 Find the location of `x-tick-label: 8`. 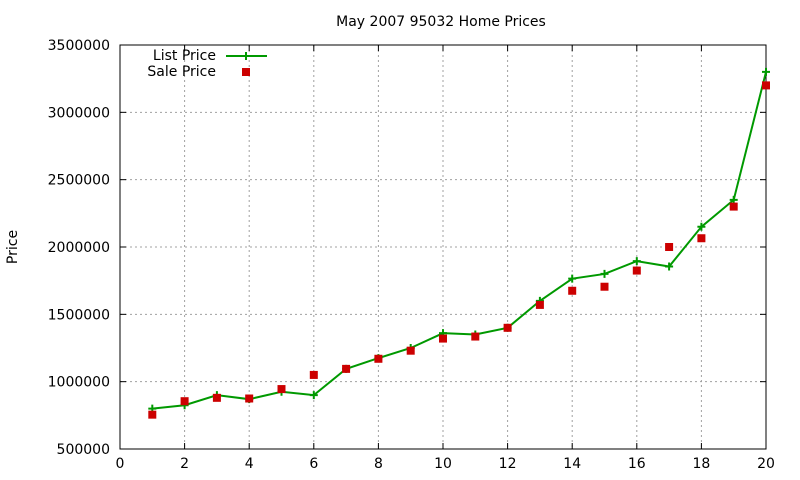

x-tick-label: 8 is located at coordinates (378, 464).